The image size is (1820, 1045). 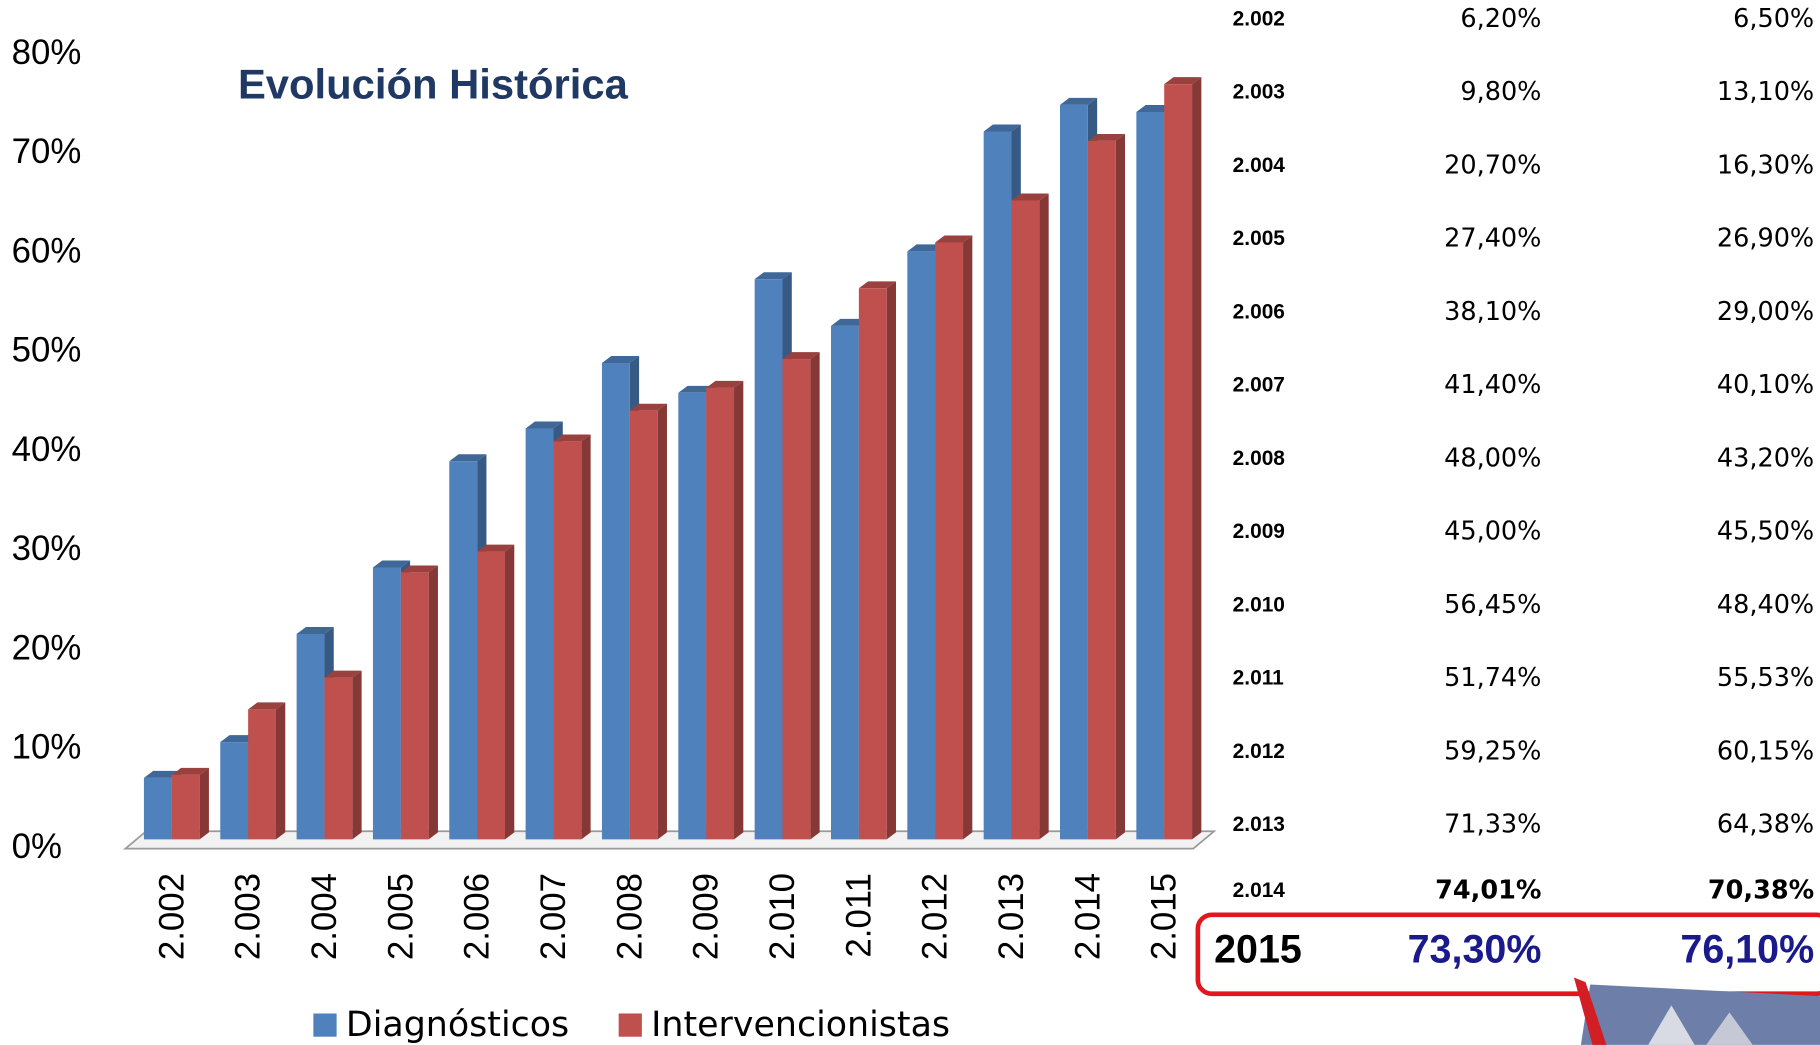 What do you see at coordinates (630, 1025) in the screenshot?
I see `legend-swatch` at bounding box center [630, 1025].